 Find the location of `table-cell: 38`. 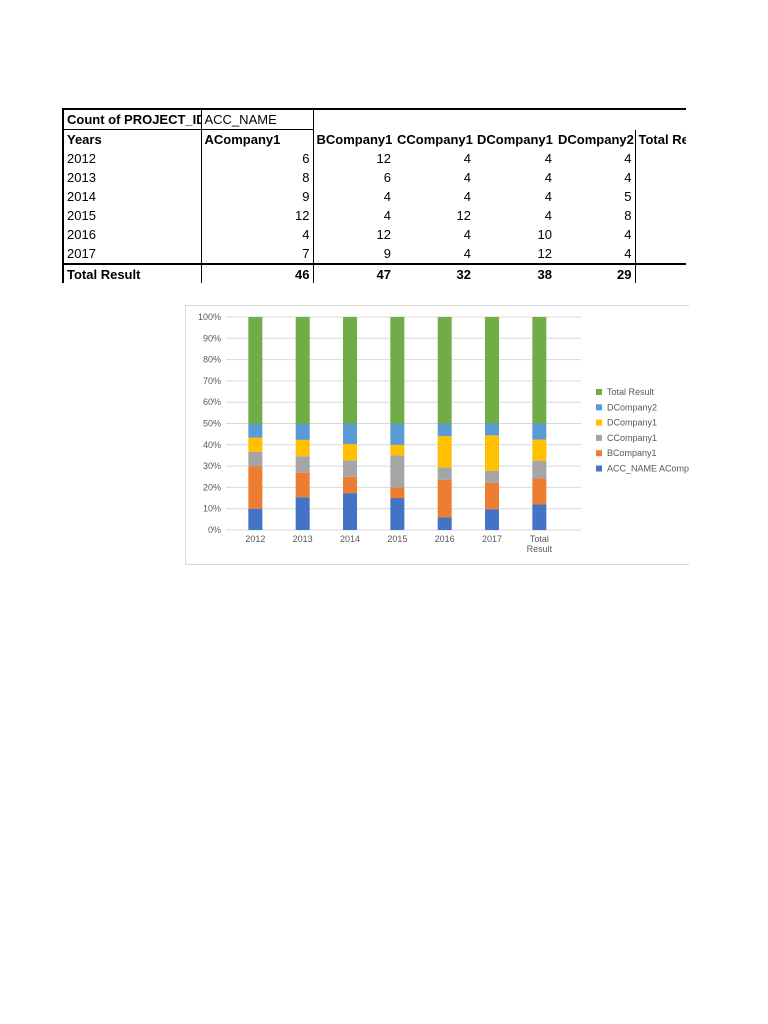

table-cell: 38 is located at coordinates (514, 273).